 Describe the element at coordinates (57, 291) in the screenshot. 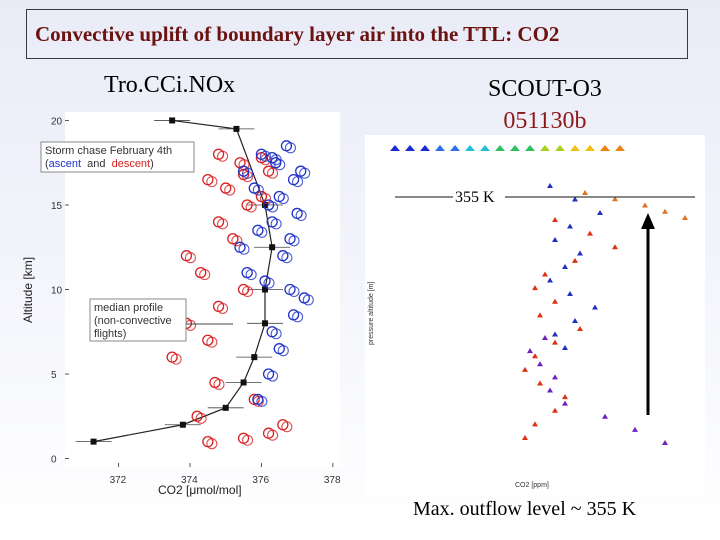

I see `y-tick-label: 10` at that location.